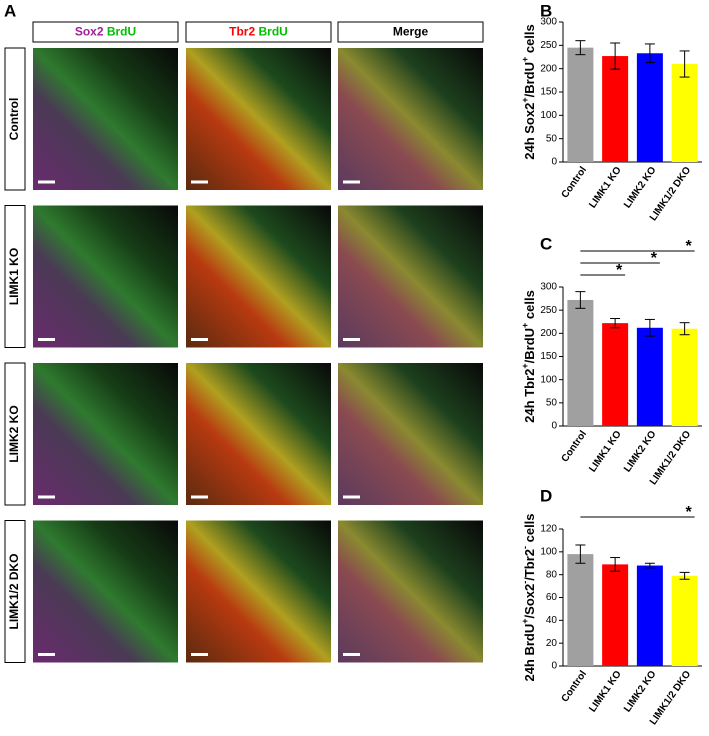 The height and width of the screenshot is (736, 709). I want to click on row-label: LIMK2 KO, so click(14, 433).